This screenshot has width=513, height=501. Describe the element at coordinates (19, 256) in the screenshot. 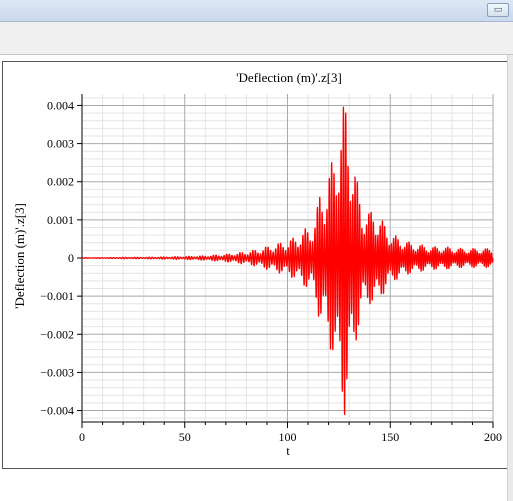

I see `y-axis-label: 'Deflection (m)'.z[3]` at that location.